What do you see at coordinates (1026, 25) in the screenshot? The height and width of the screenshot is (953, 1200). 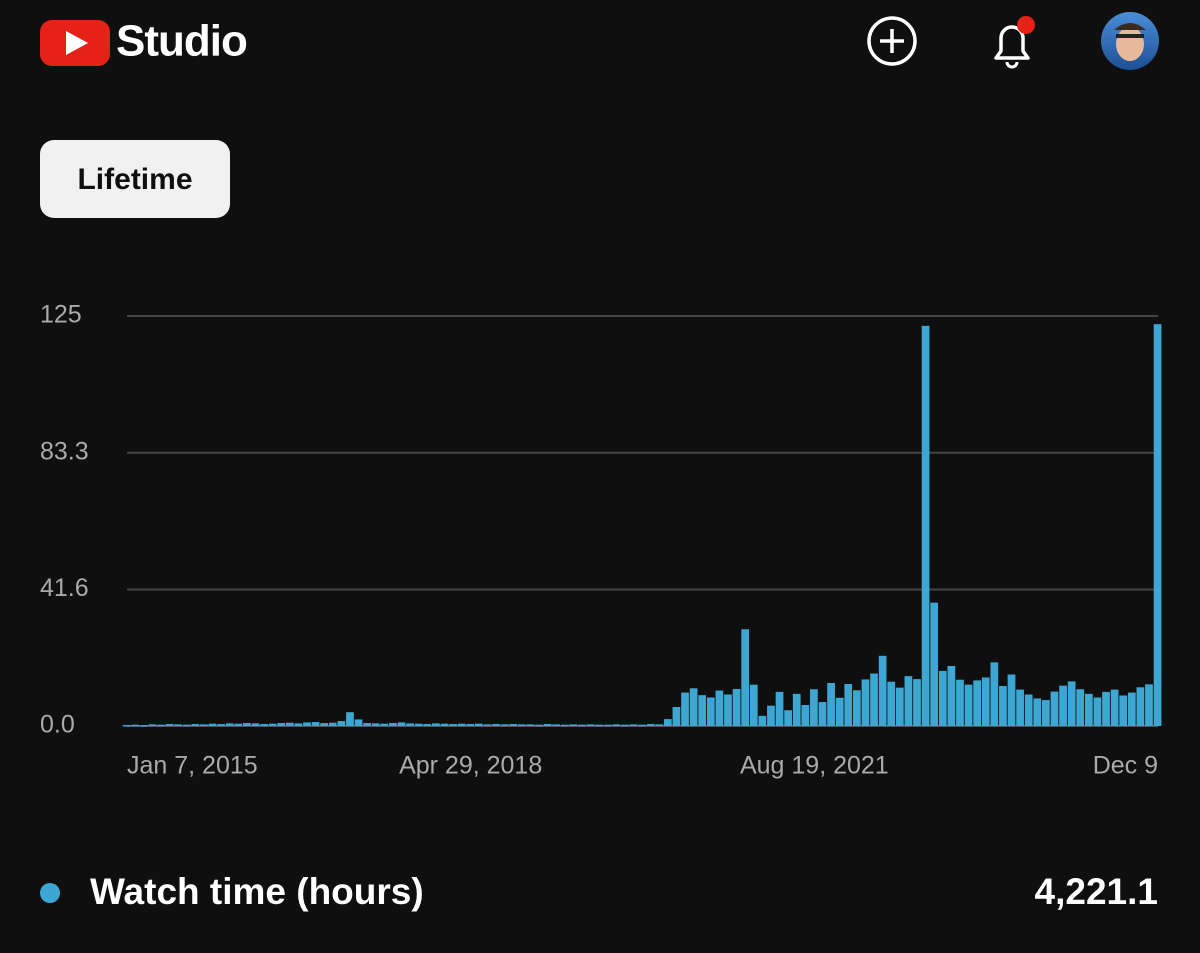 I see `notification-dot` at bounding box center [1026, 25].